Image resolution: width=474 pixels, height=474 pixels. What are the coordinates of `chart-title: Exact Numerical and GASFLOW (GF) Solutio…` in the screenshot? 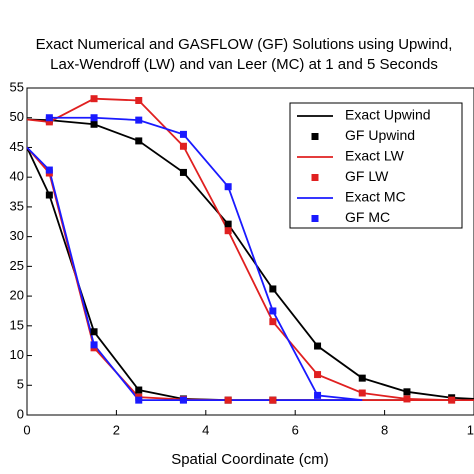 It's located at (244, 44).